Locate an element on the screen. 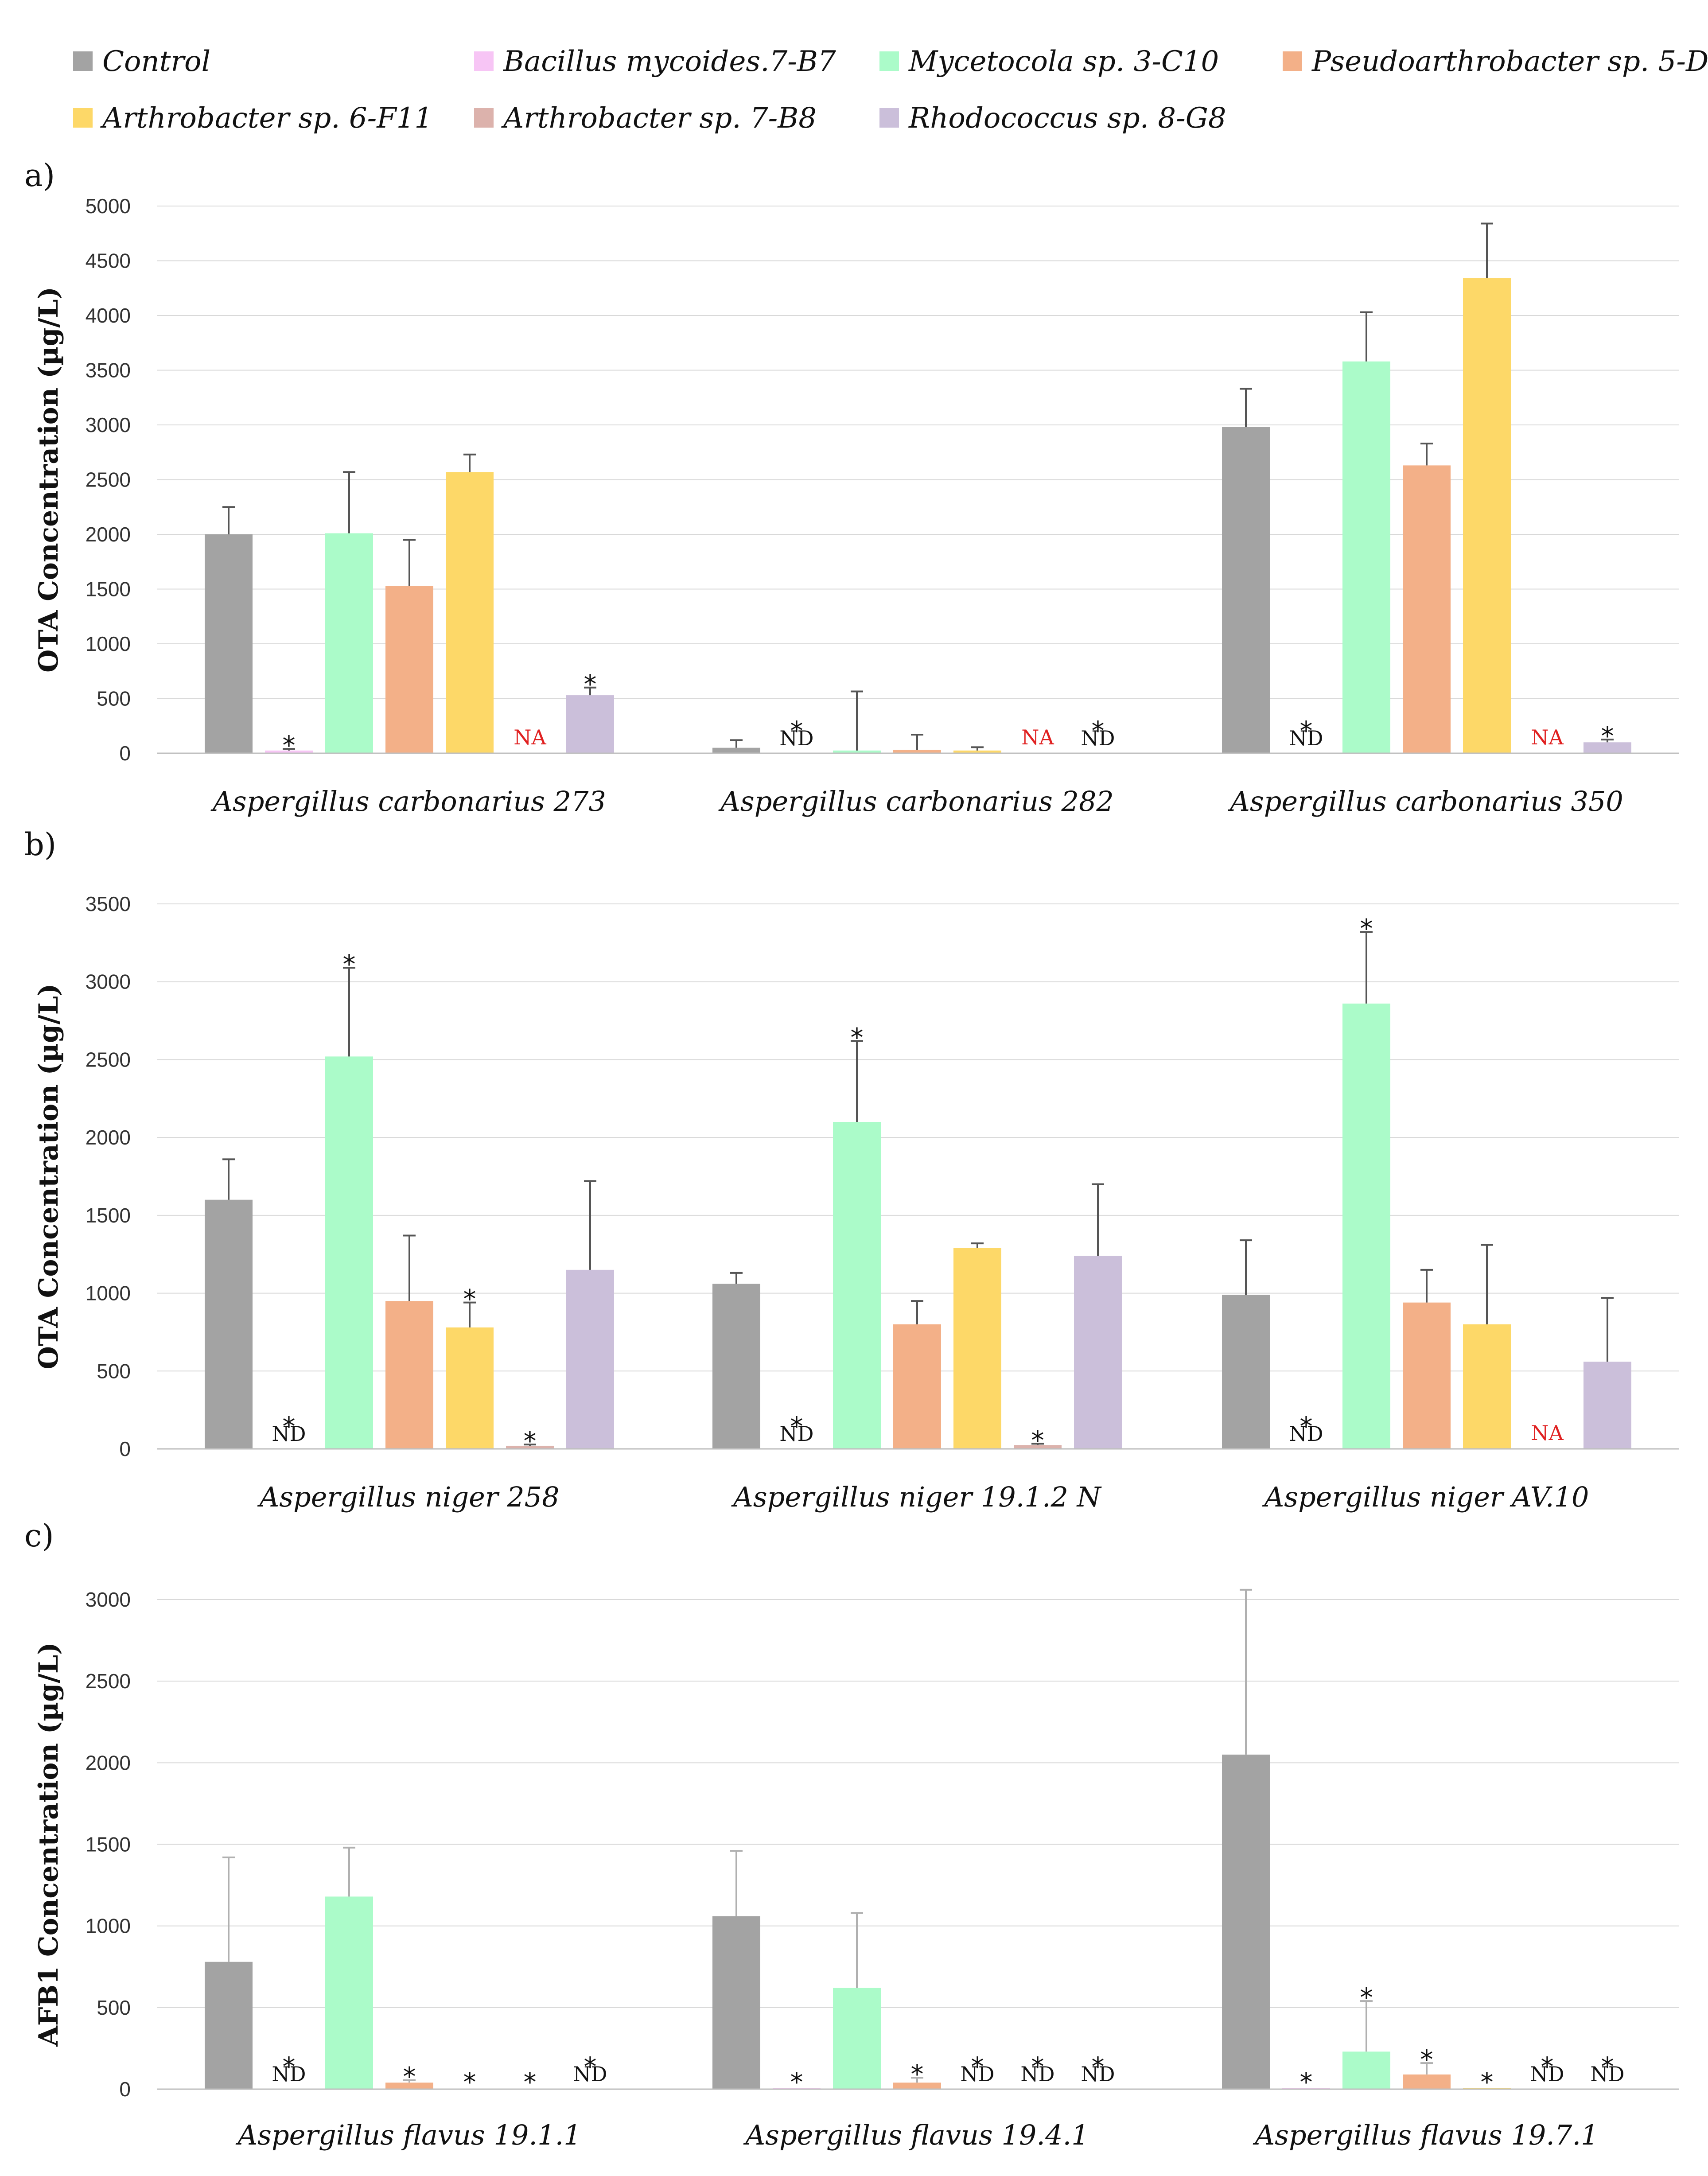 The image size is (1708, 2176). legend-item-bacillus-mycoides-7-b7: Bacillus mycoides.7-B7 is located at coordinates (655, 61).